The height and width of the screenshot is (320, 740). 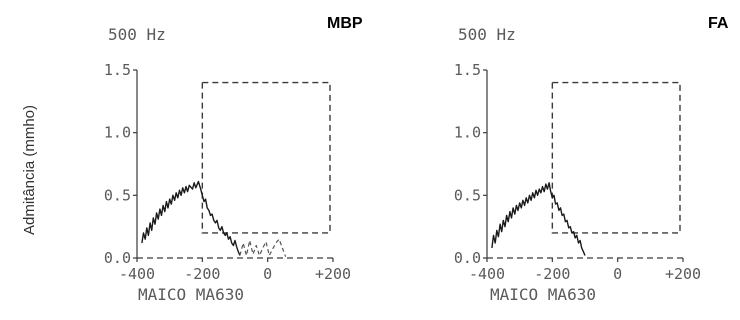 I want to click on panel-label: FA, so click(x=718, y=23).